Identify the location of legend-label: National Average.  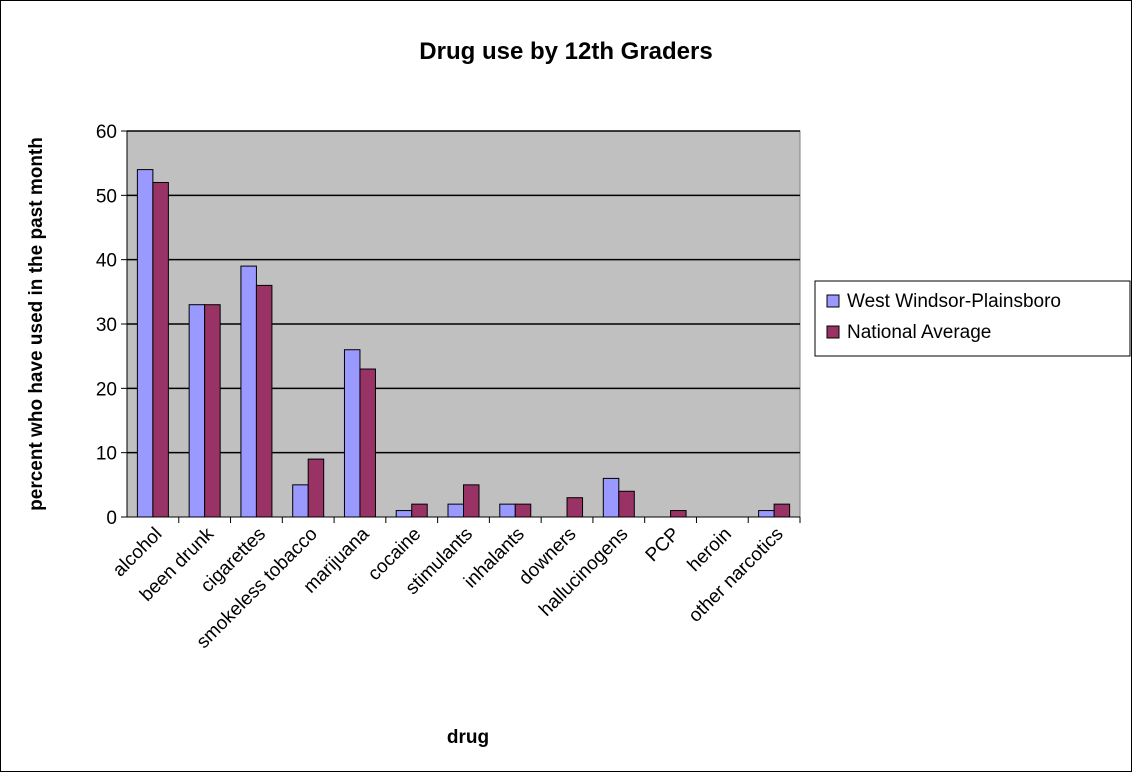
(919, 332).